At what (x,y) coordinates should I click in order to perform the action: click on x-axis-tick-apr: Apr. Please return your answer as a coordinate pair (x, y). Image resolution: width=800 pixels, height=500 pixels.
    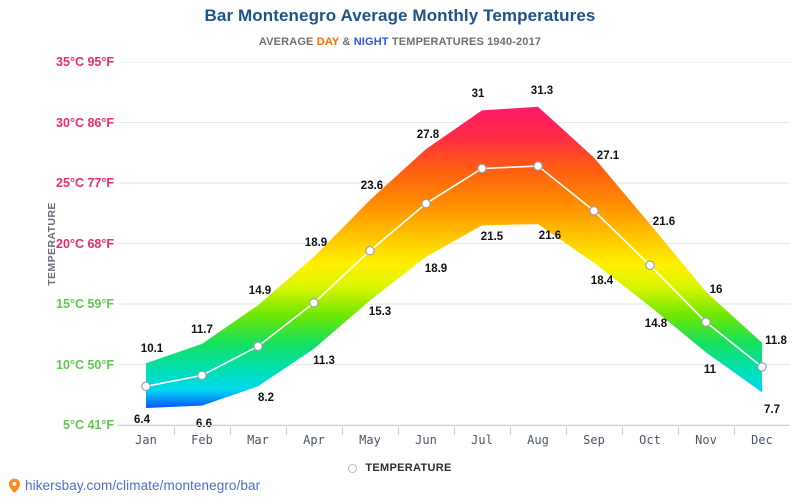
    Looking at the image, I should click on (314, 439).